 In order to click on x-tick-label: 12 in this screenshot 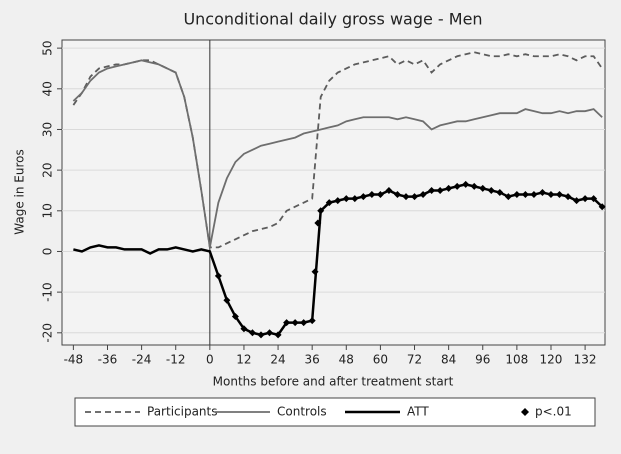, I will do `click(243, 360)`.